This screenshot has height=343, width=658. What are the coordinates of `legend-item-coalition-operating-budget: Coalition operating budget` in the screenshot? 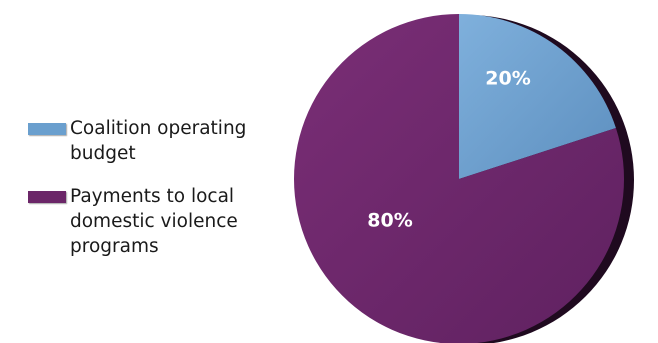 It's located at (153, 141).